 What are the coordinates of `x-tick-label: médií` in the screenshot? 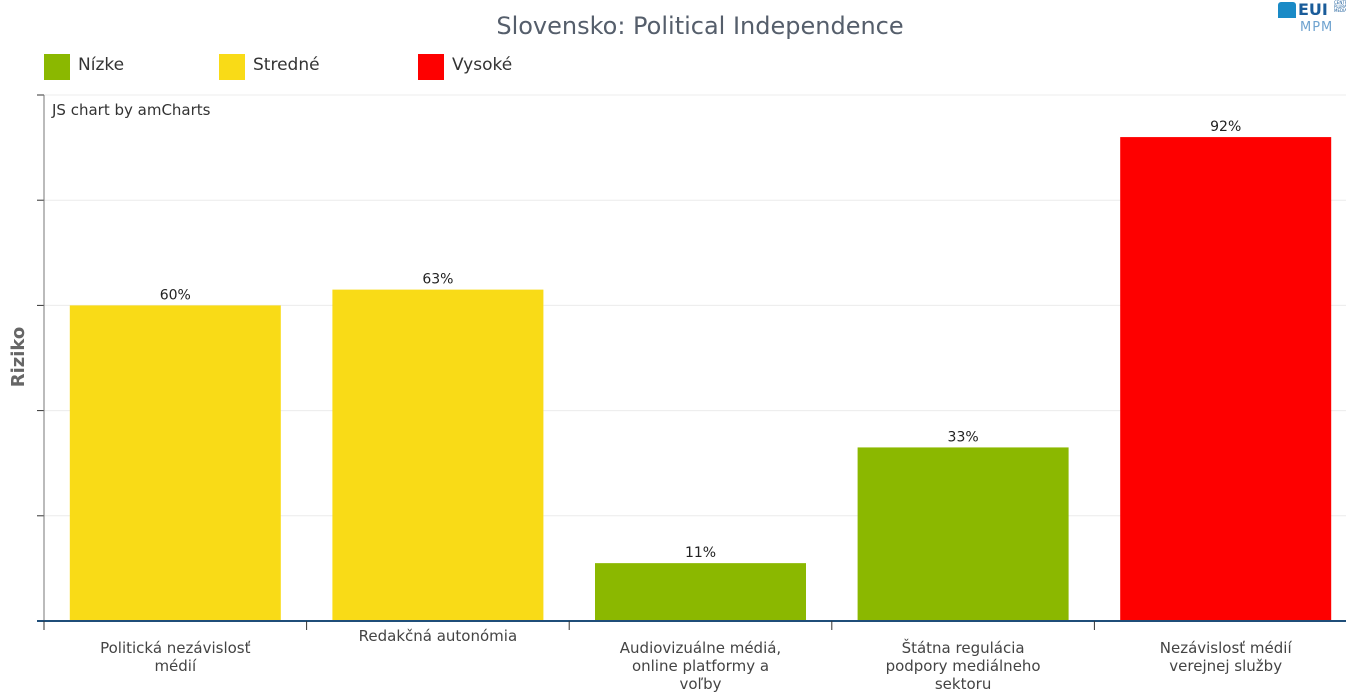 It's located at (175, 666).